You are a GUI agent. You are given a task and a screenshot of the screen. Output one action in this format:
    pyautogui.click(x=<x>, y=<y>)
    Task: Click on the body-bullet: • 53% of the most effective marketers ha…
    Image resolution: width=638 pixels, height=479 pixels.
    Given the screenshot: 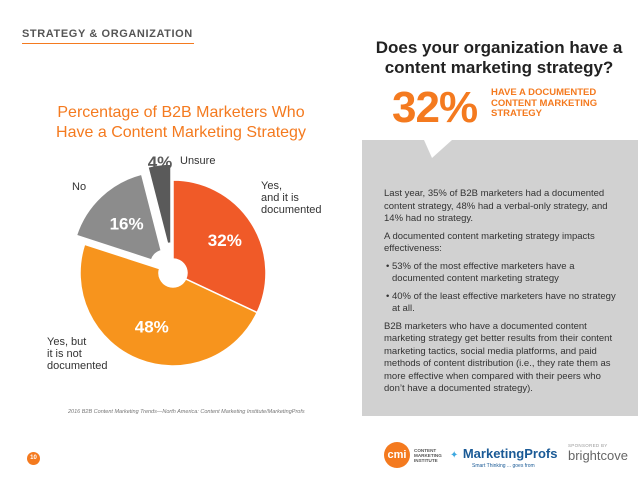 What is the action you would take?
    pyautogui.click(x=480, y=272)
    